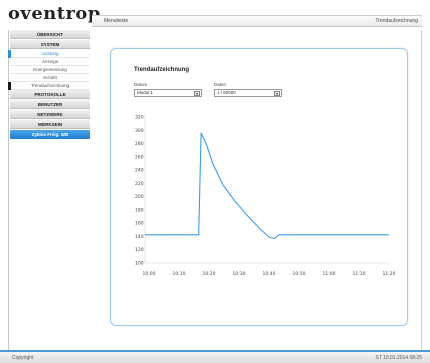 This screenshot has width=430, height=363. What do you see at coordinates (139, 210) in the screenshot?
I see `y-tick-label: 180` at bounding box center [139, 210].